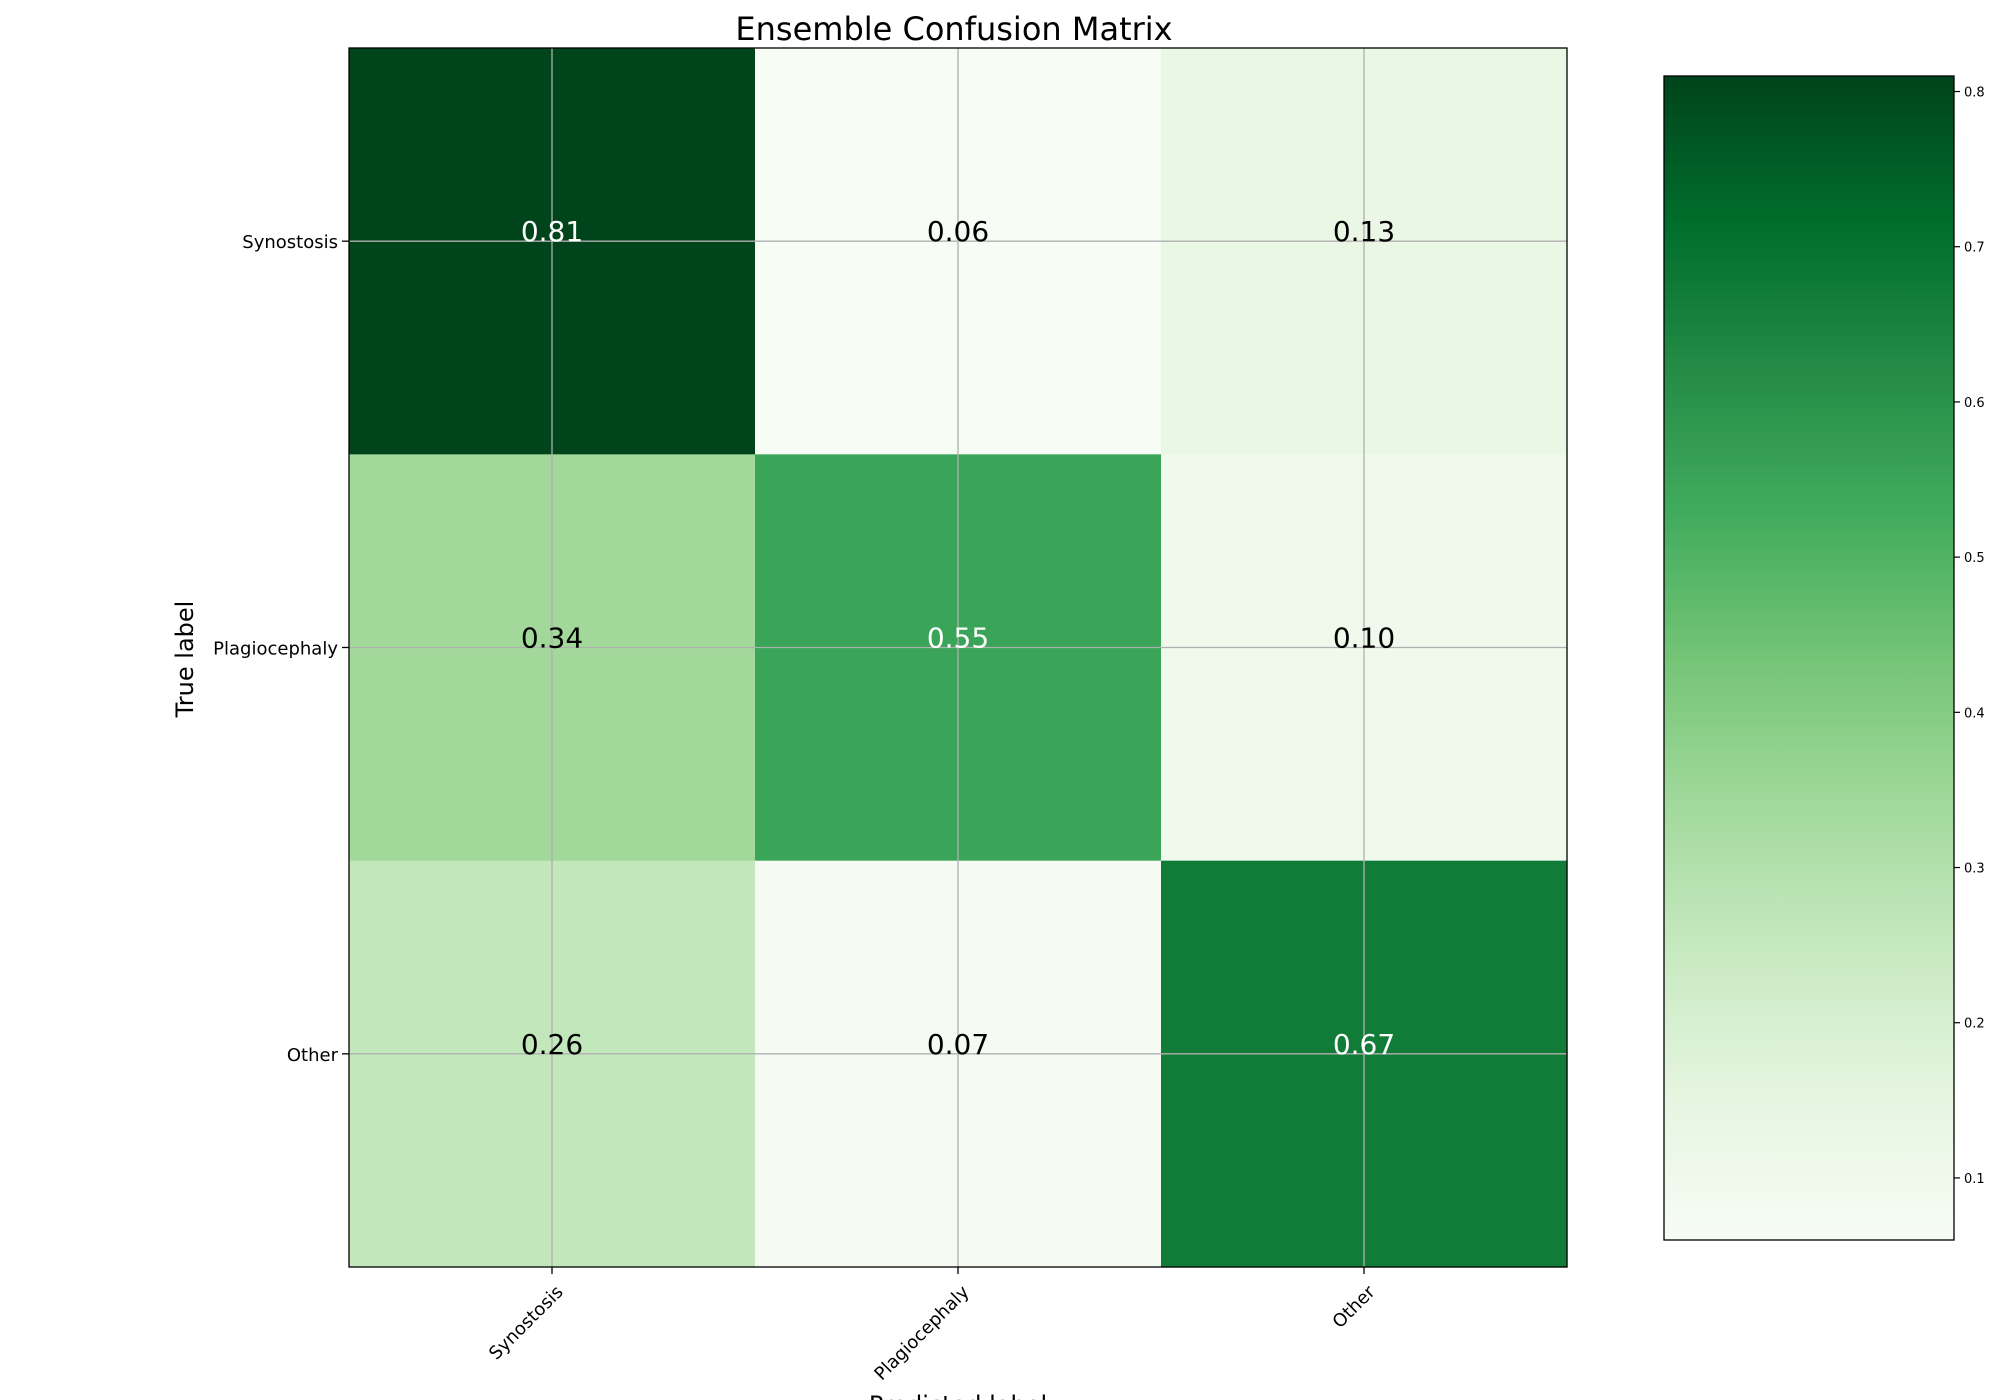 Image resolution: width=2000 pixels, height=1400 pixels. Describe the element at coordinates (921, 1332) in the screenshot. I see `x-tick-label: Plagiocephaly` at that location.